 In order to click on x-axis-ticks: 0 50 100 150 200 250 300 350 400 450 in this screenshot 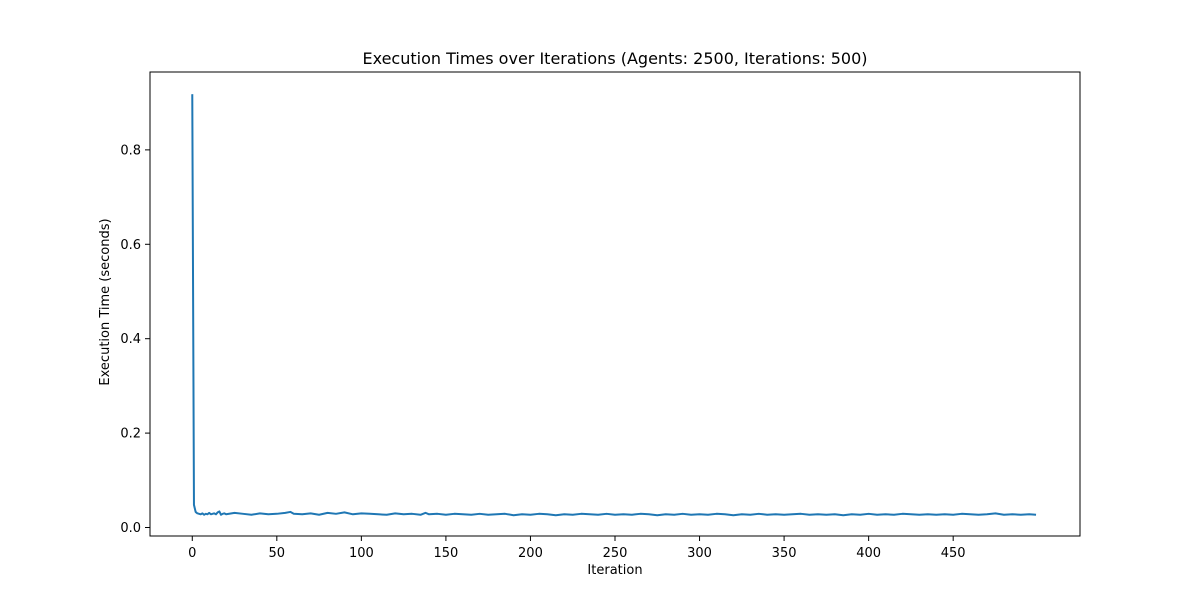, I will do `click(577, 548)`.